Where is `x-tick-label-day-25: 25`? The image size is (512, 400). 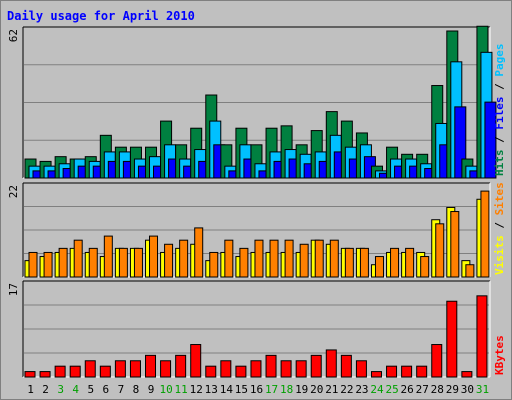 x-tick-label-day-25: 25 is located at coordinates (391, 389).